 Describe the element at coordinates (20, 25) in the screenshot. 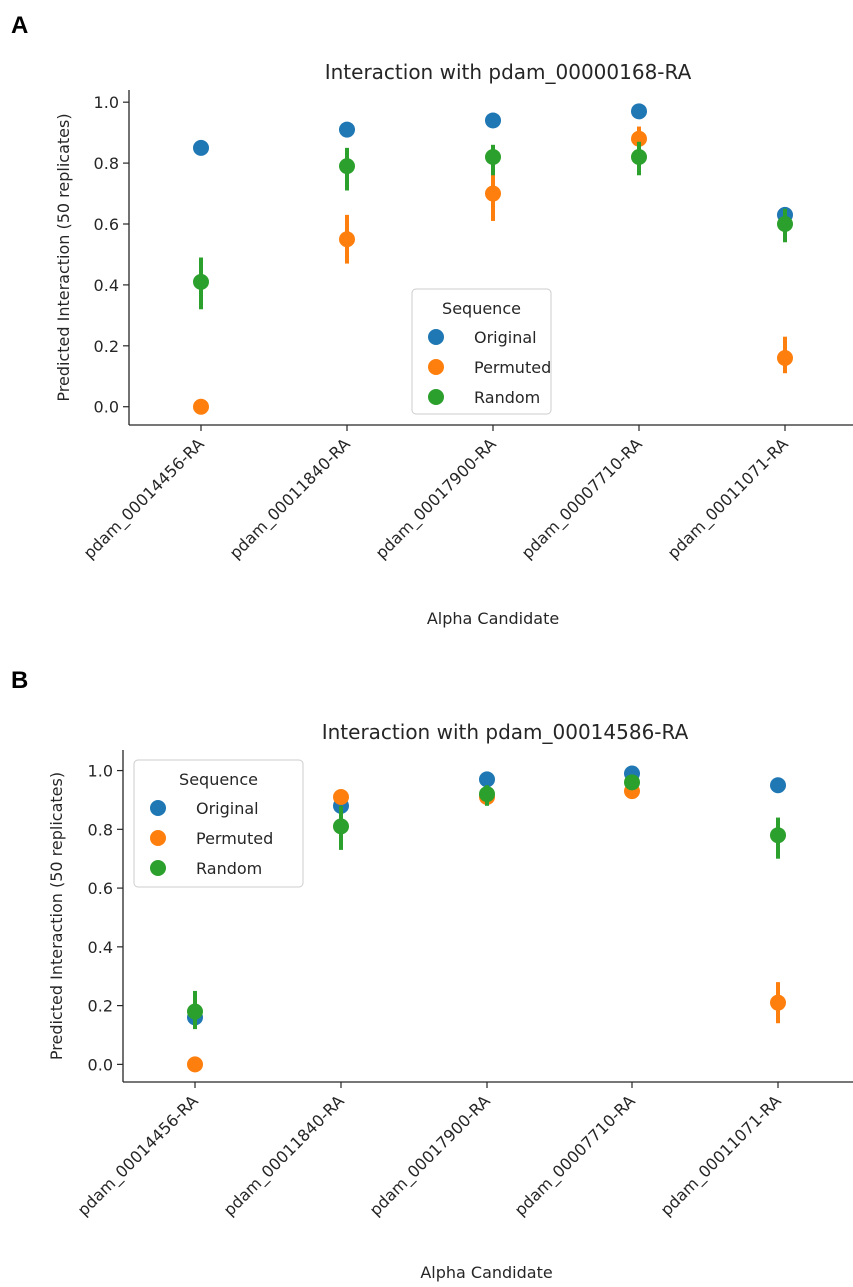

I see `panel-letter-a: A` at that location.